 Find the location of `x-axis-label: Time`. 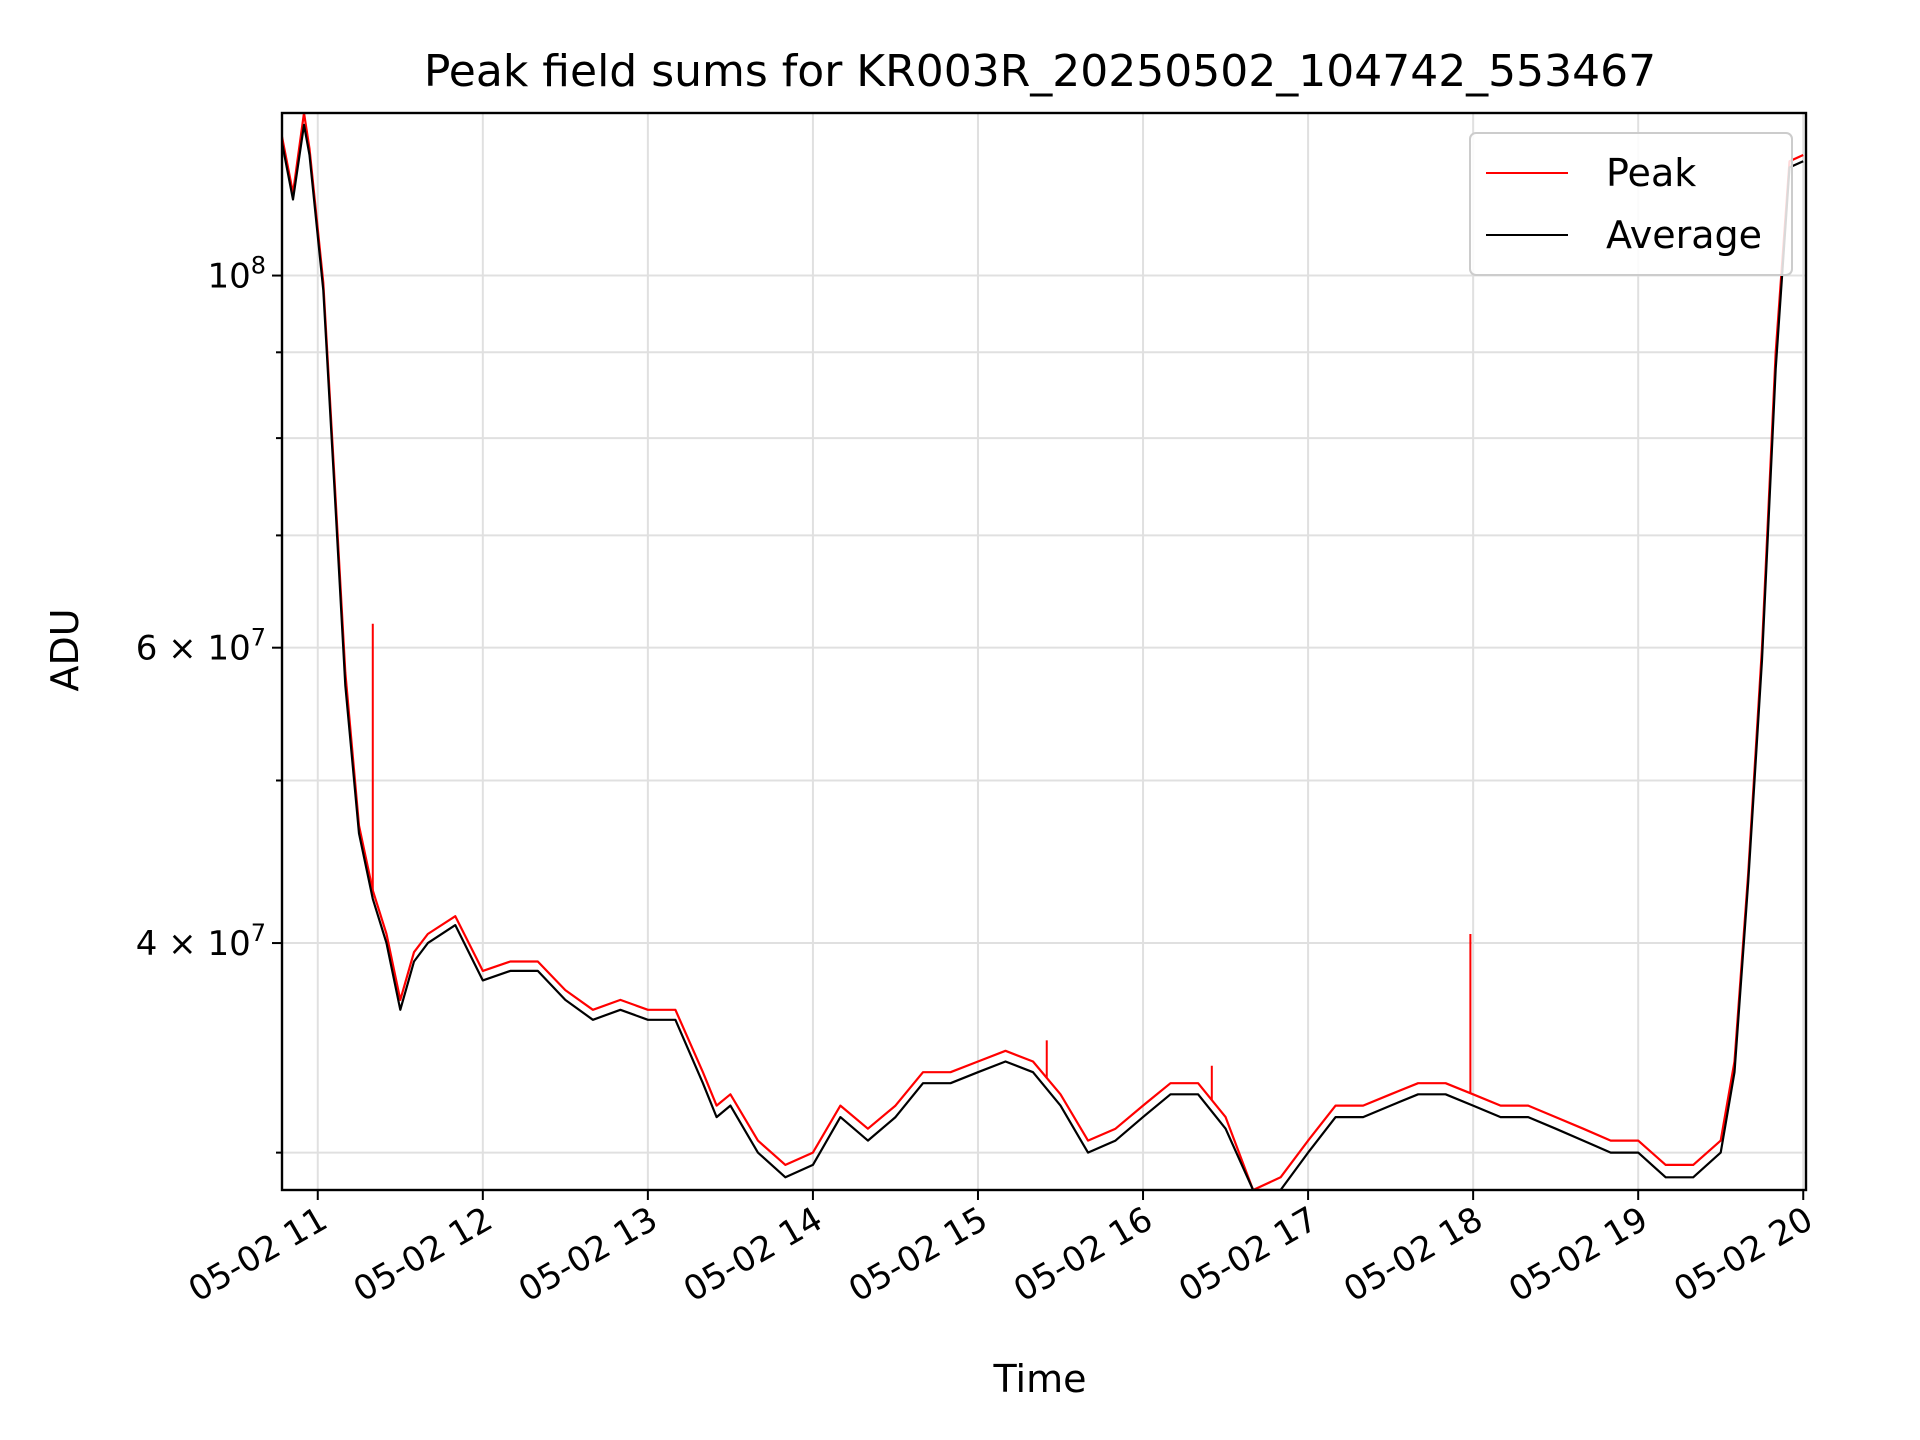

x-axis-label: Time is located at coordinates (1040, 1379).